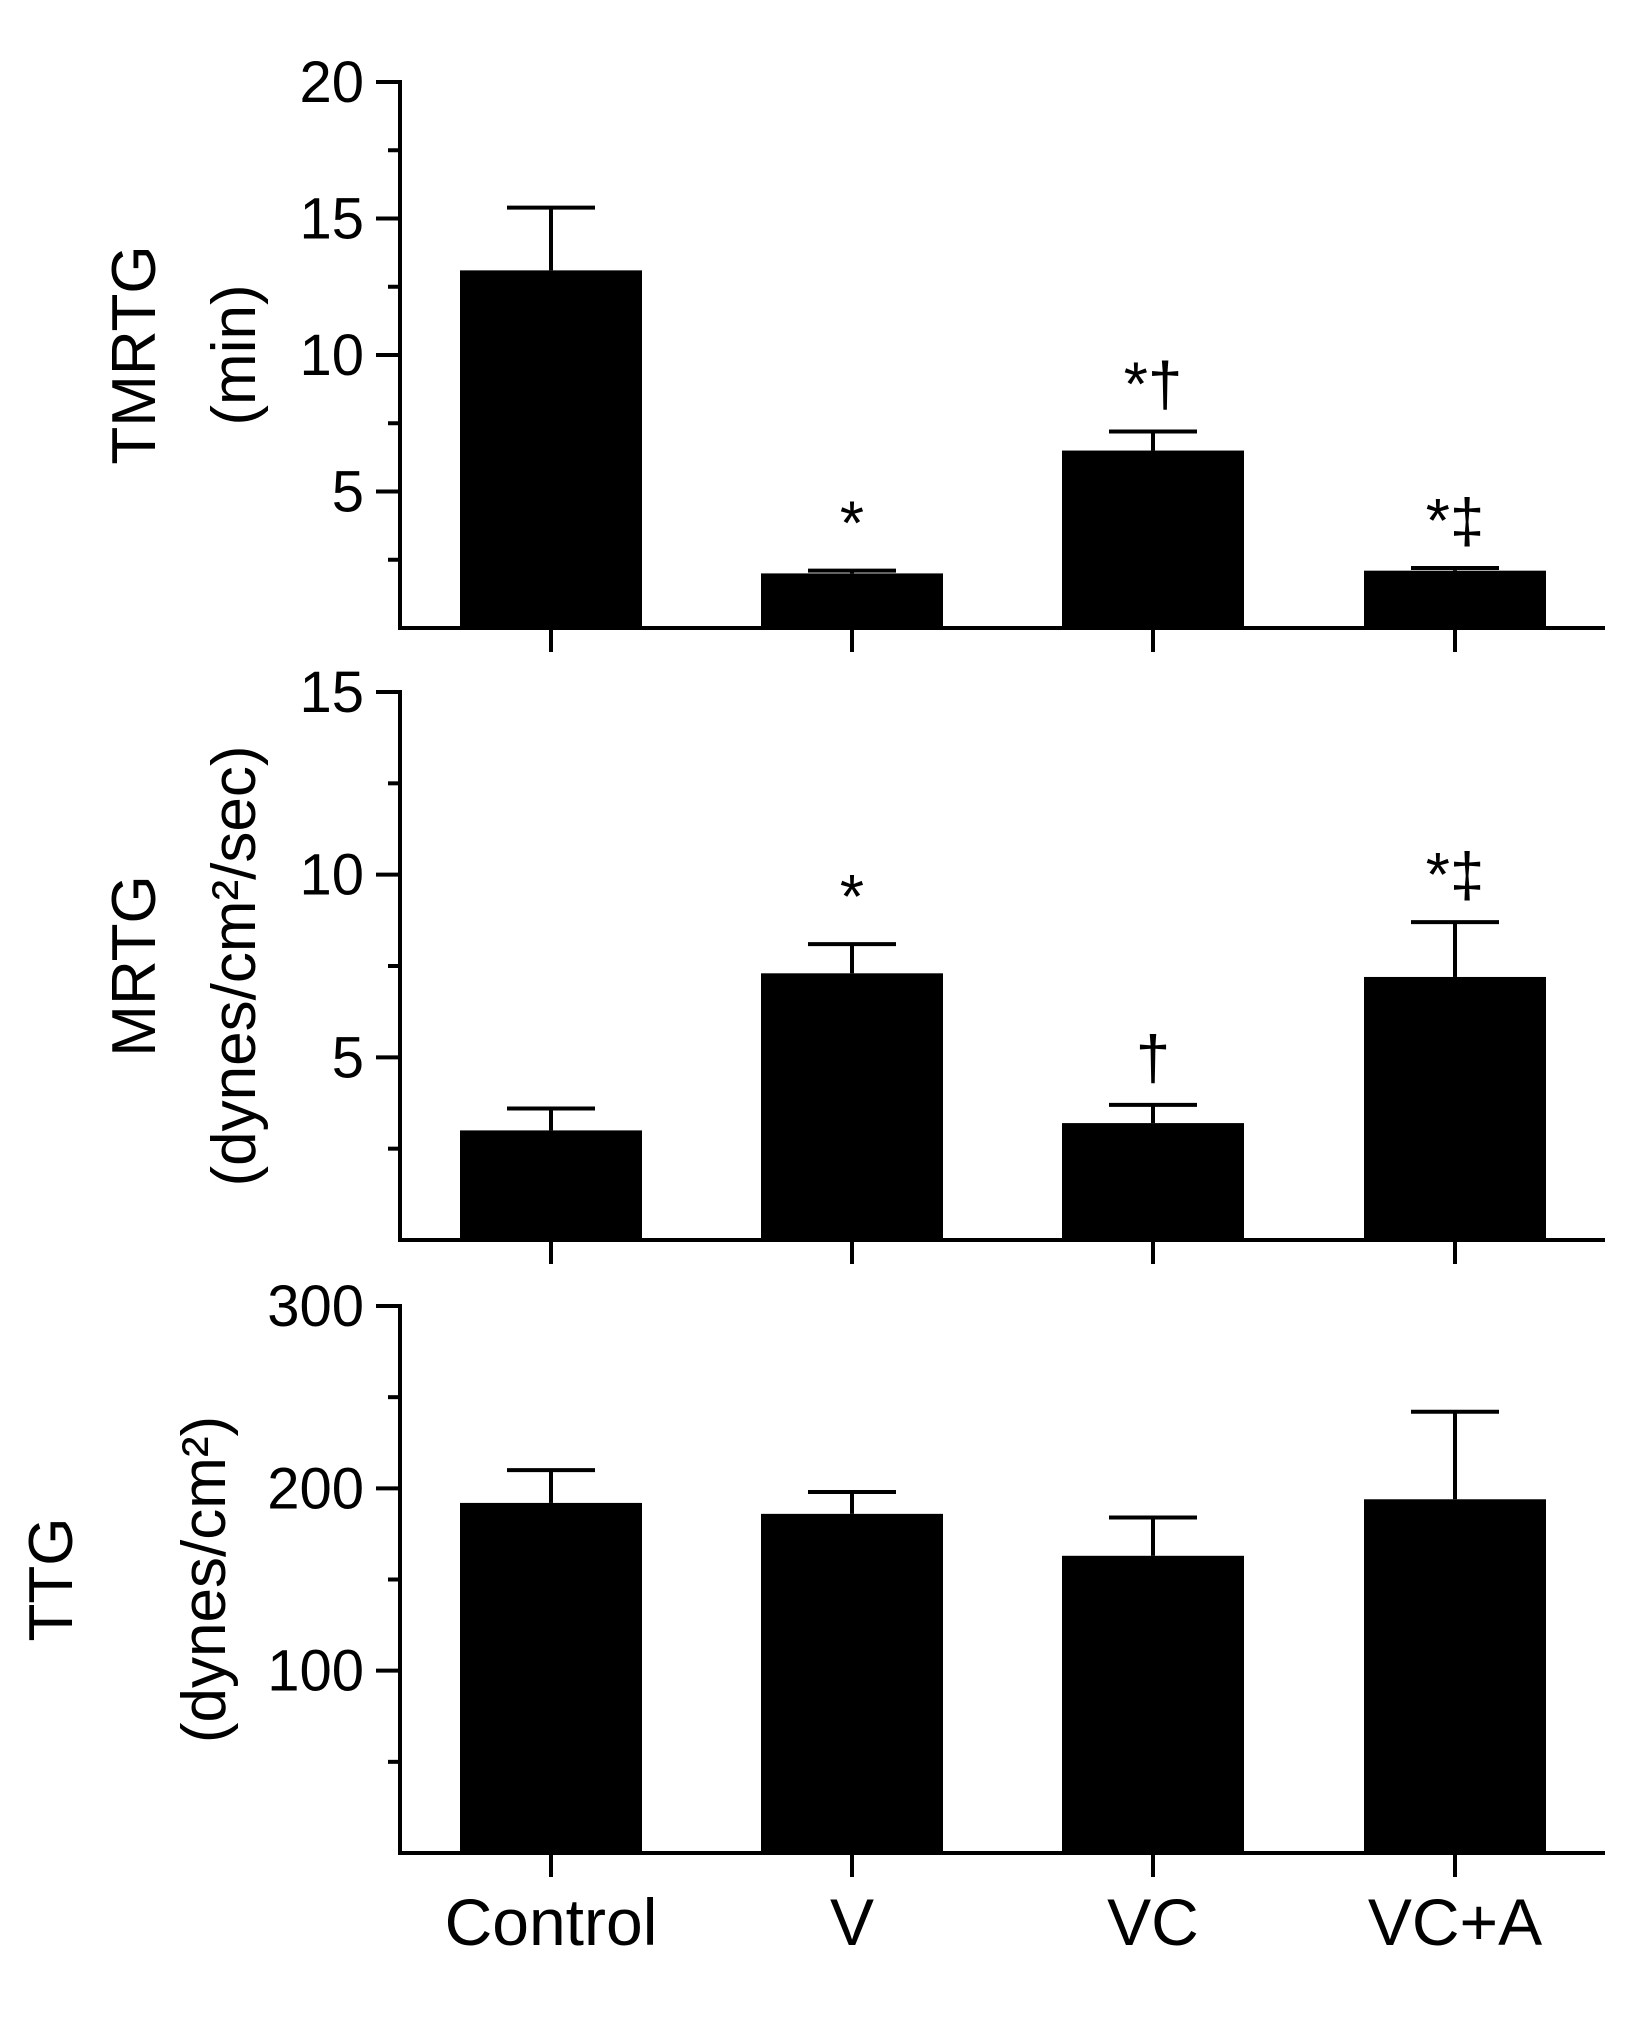 This screenshot has height=2021, width=1642. Describe the element at coordinates (1153, 1058) in the screenshot. I see `significance-marker: †` at that location.